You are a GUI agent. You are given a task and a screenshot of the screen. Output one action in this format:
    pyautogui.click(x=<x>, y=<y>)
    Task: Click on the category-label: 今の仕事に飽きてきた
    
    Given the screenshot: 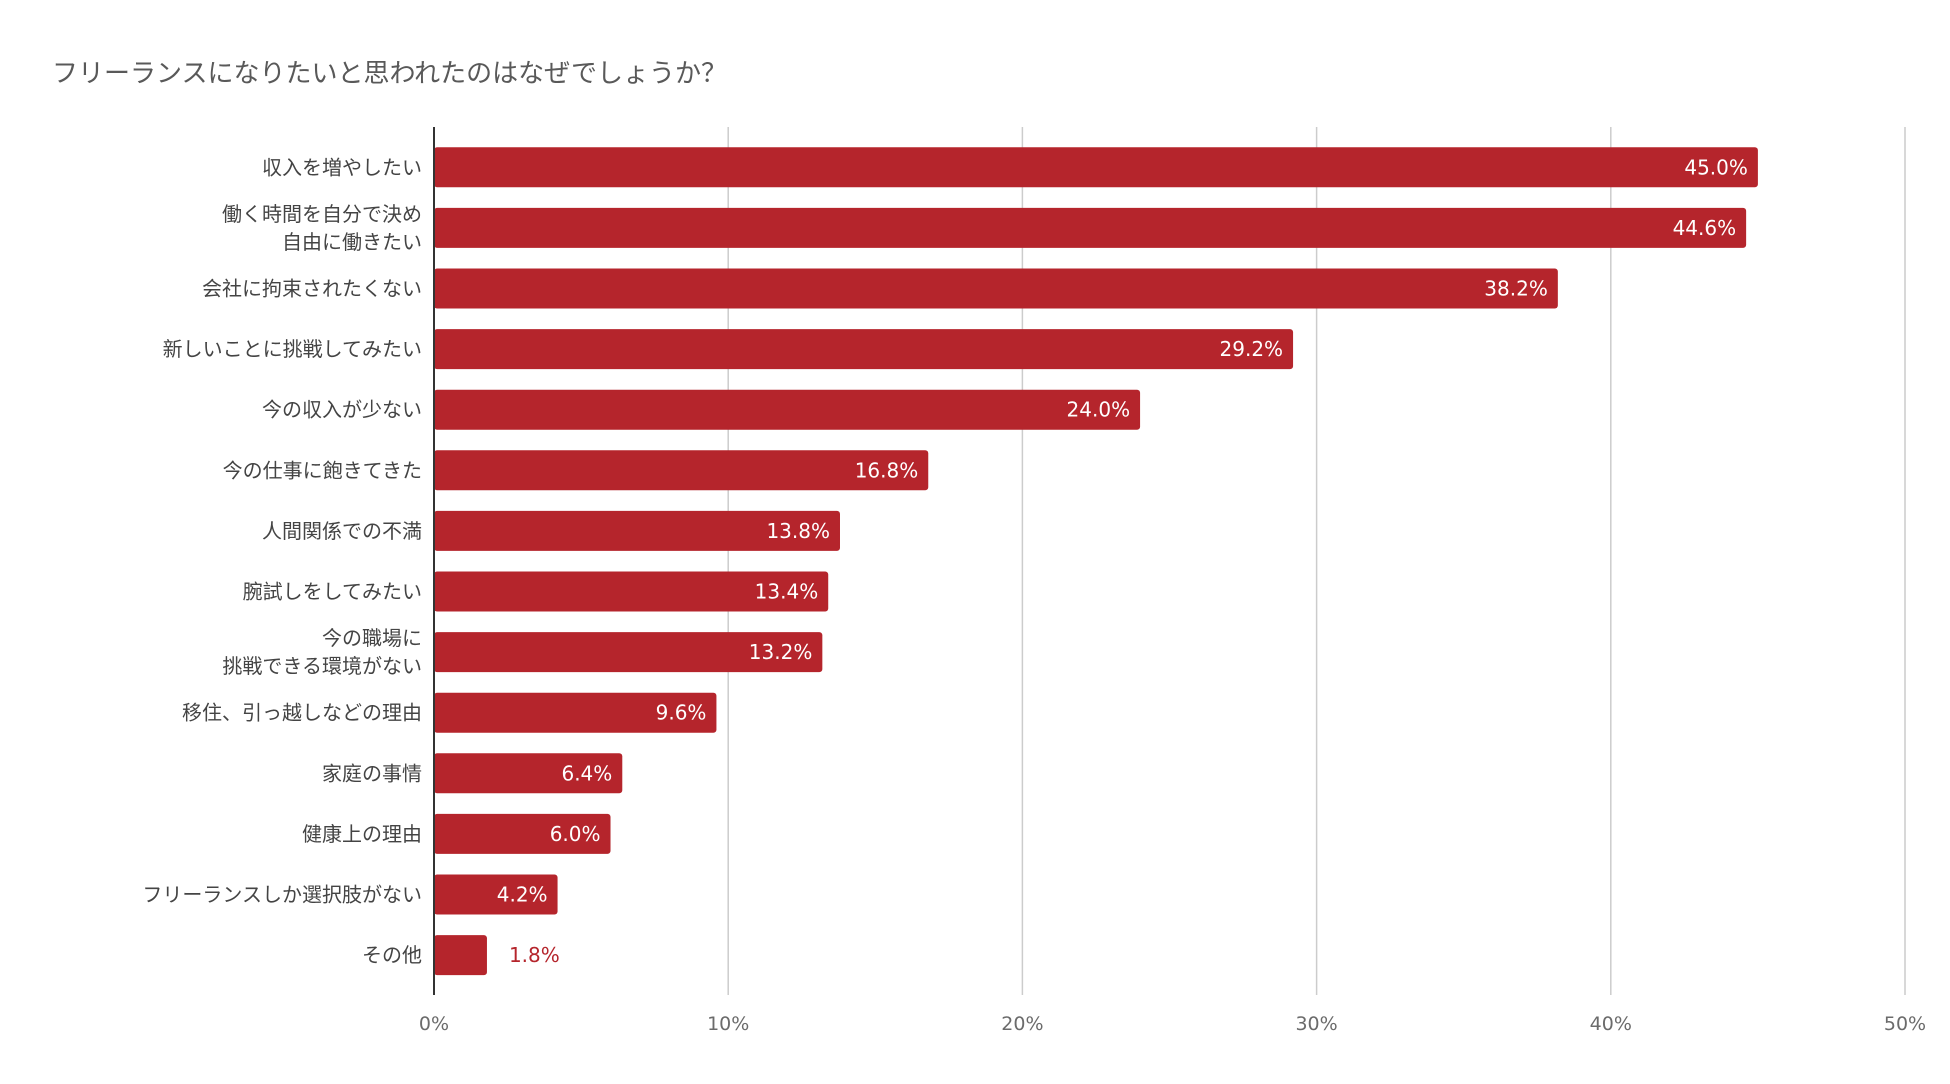 What is the action you would take?
    pyautogui.click(x=322, y=470)
    